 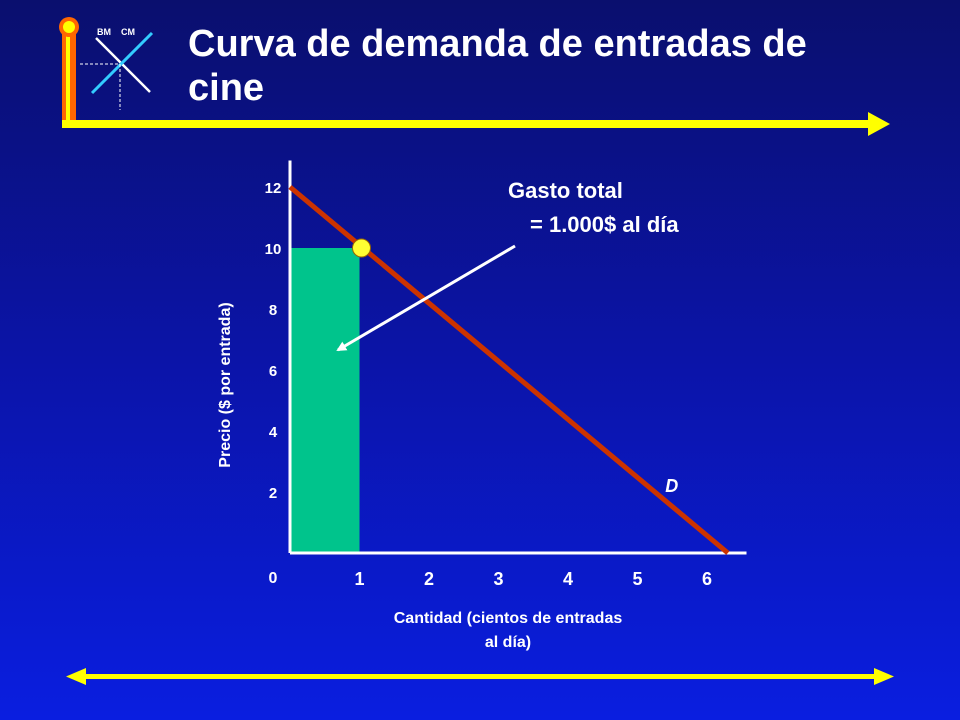 I want to click on demand-curve-label: D, so click(x=671, y=486).